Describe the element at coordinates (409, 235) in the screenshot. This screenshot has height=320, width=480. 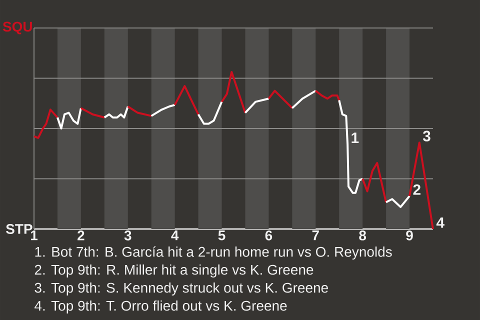
I see `x-tick-label: 9` at that location.